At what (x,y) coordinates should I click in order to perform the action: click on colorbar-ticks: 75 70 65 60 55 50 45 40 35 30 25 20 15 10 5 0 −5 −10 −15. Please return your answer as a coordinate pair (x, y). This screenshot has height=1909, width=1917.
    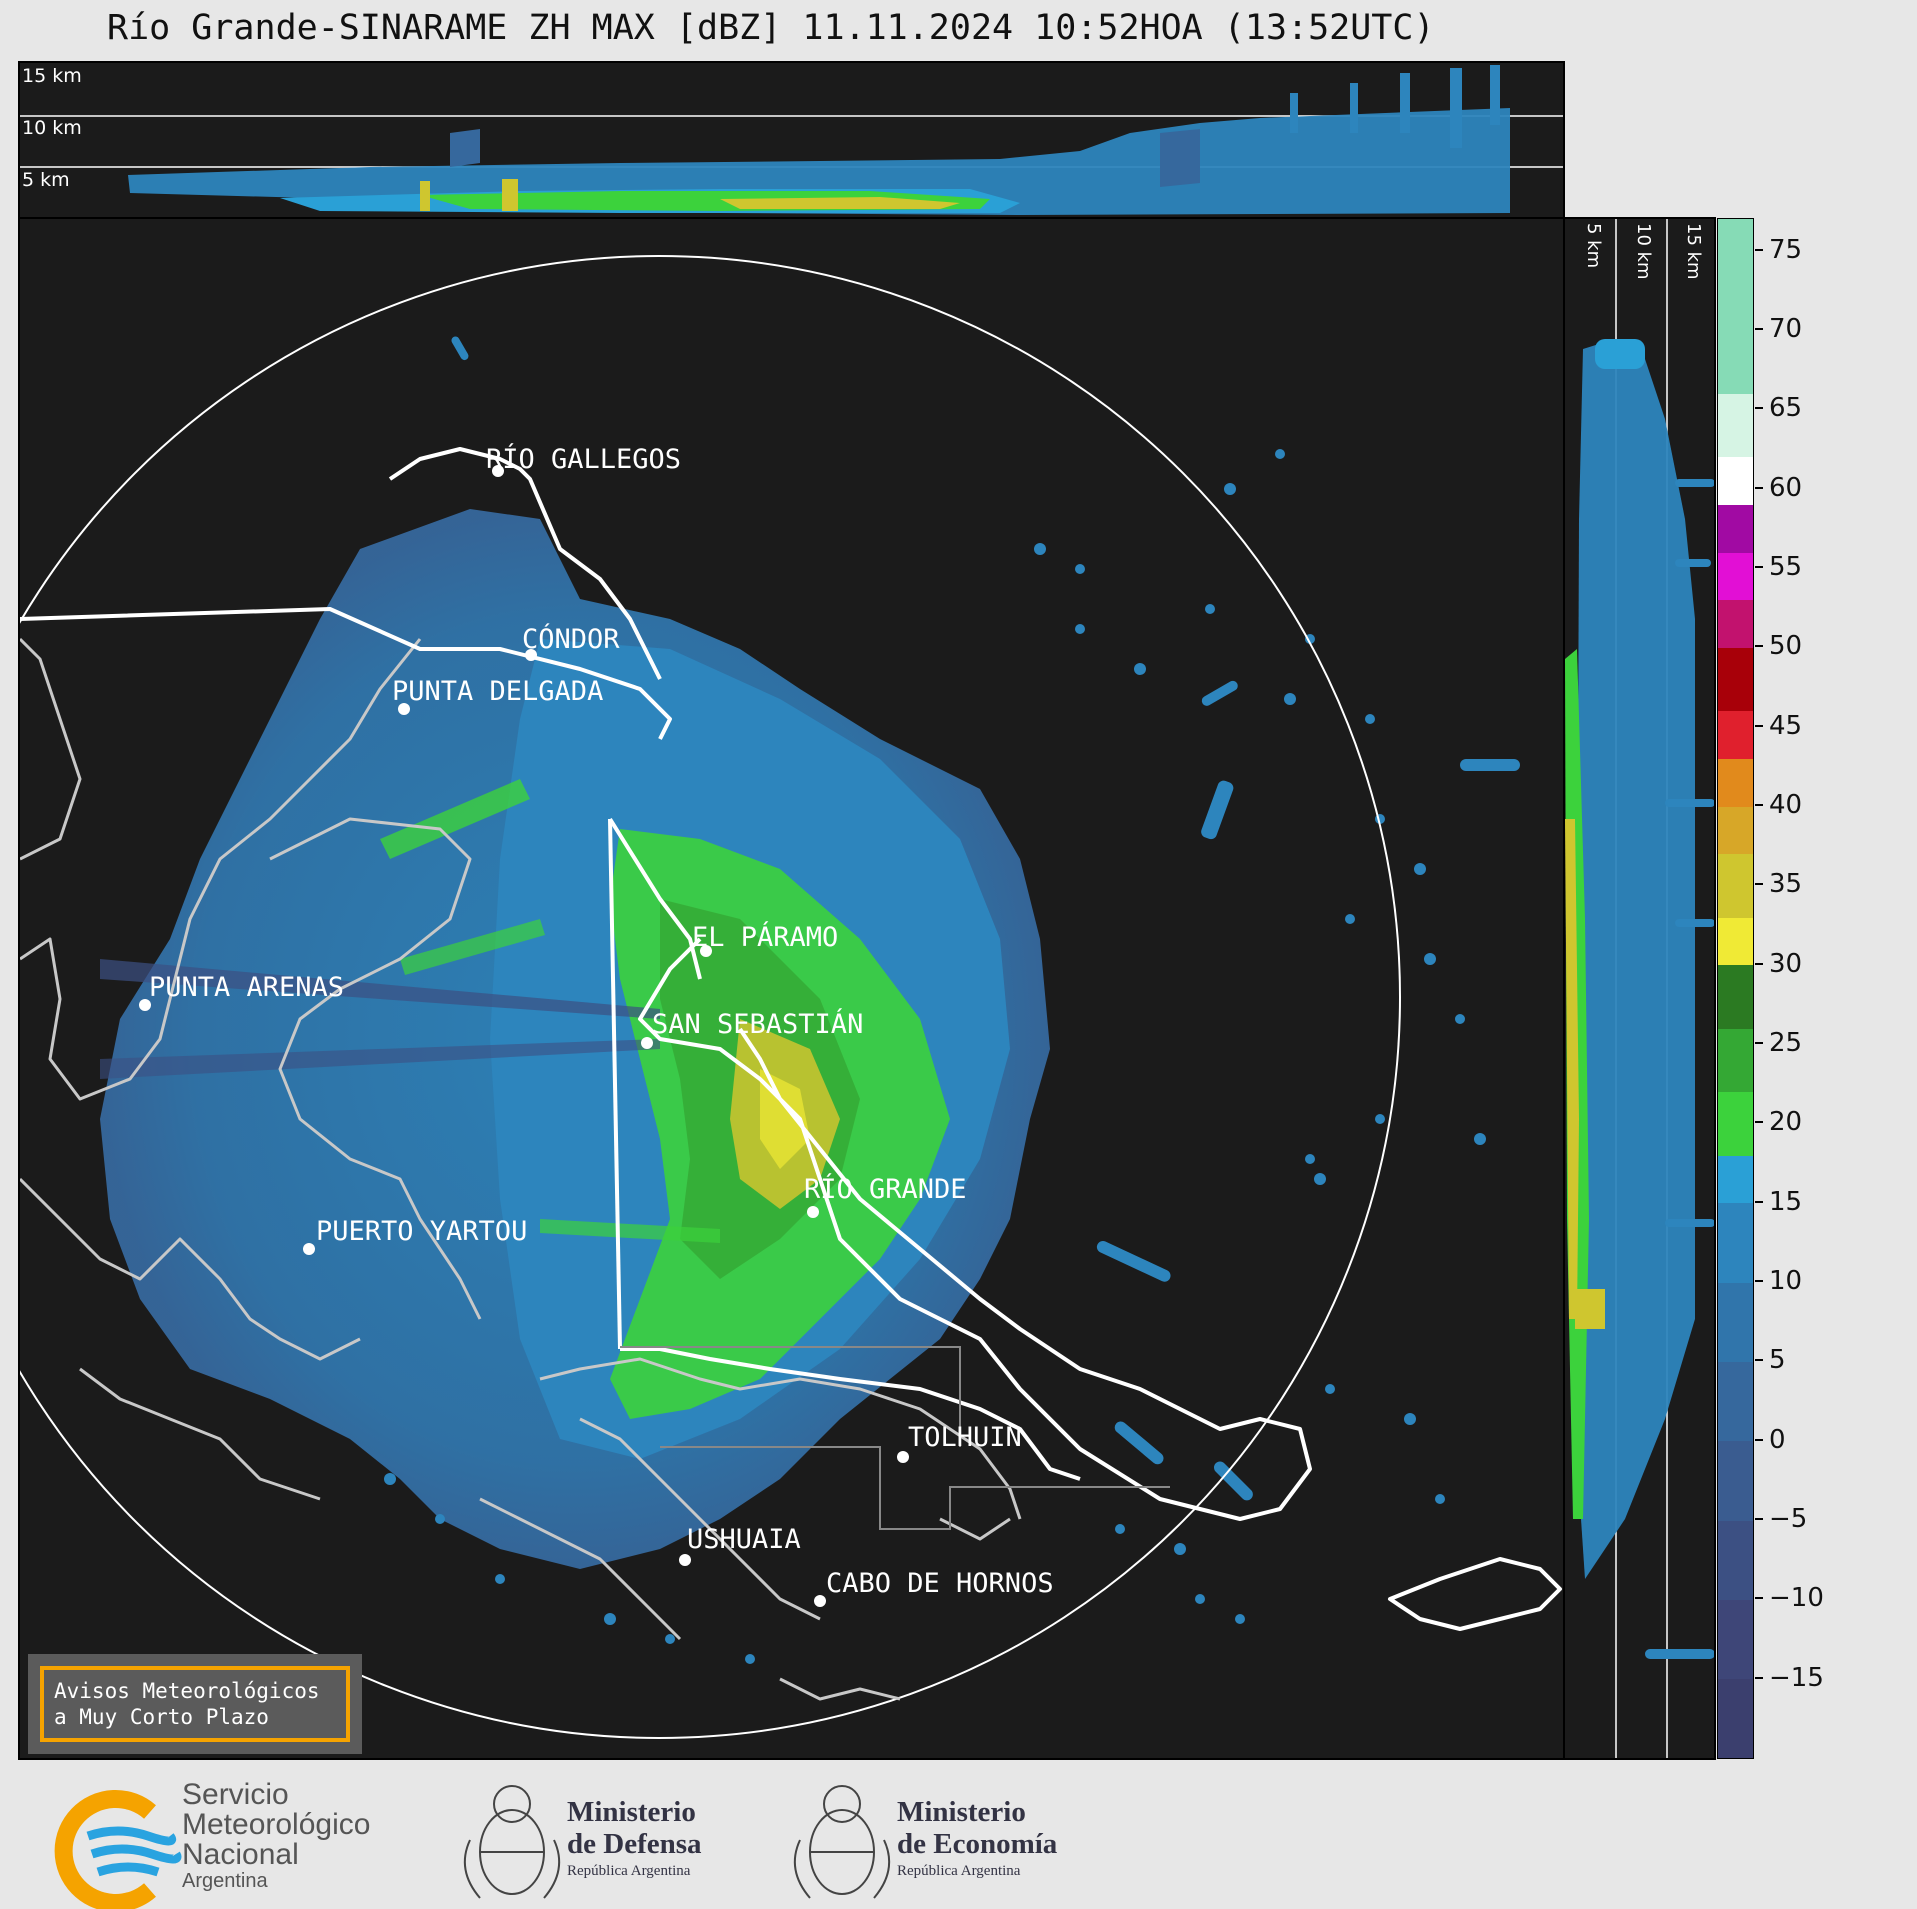
    Looking at the image, I should click on (1820, 988).